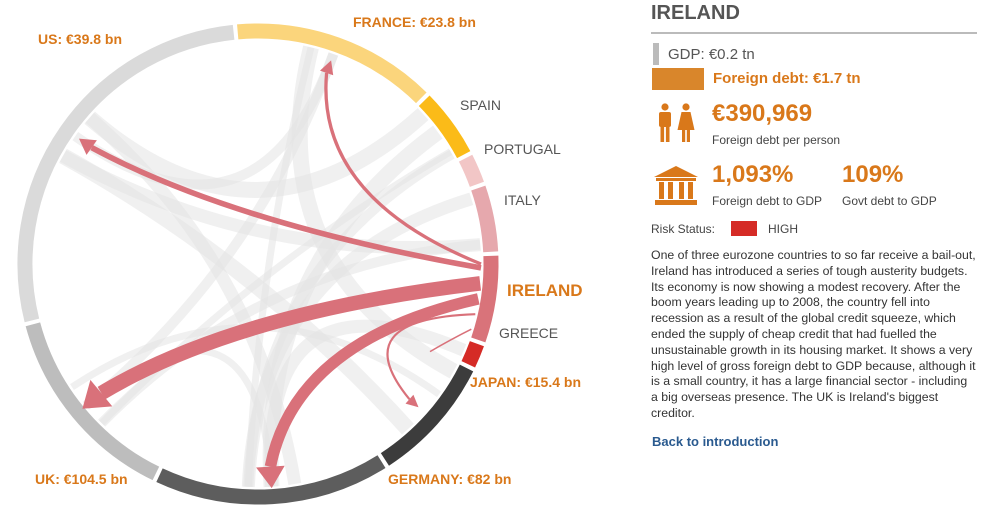  Describe the element at coordinates (485, 299) in the screenshot. I see `segment-ireland` at that location.